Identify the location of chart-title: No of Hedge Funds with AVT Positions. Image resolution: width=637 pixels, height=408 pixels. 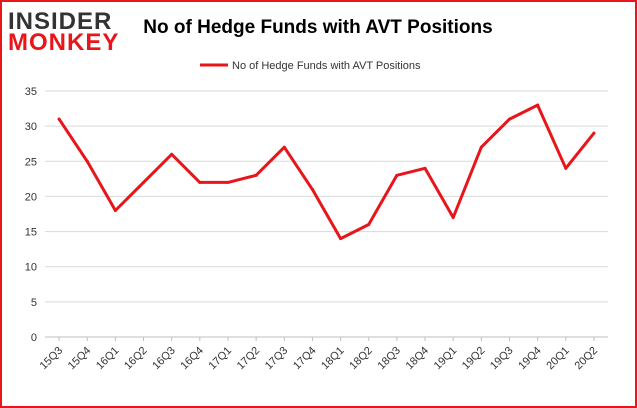
(317, 27).